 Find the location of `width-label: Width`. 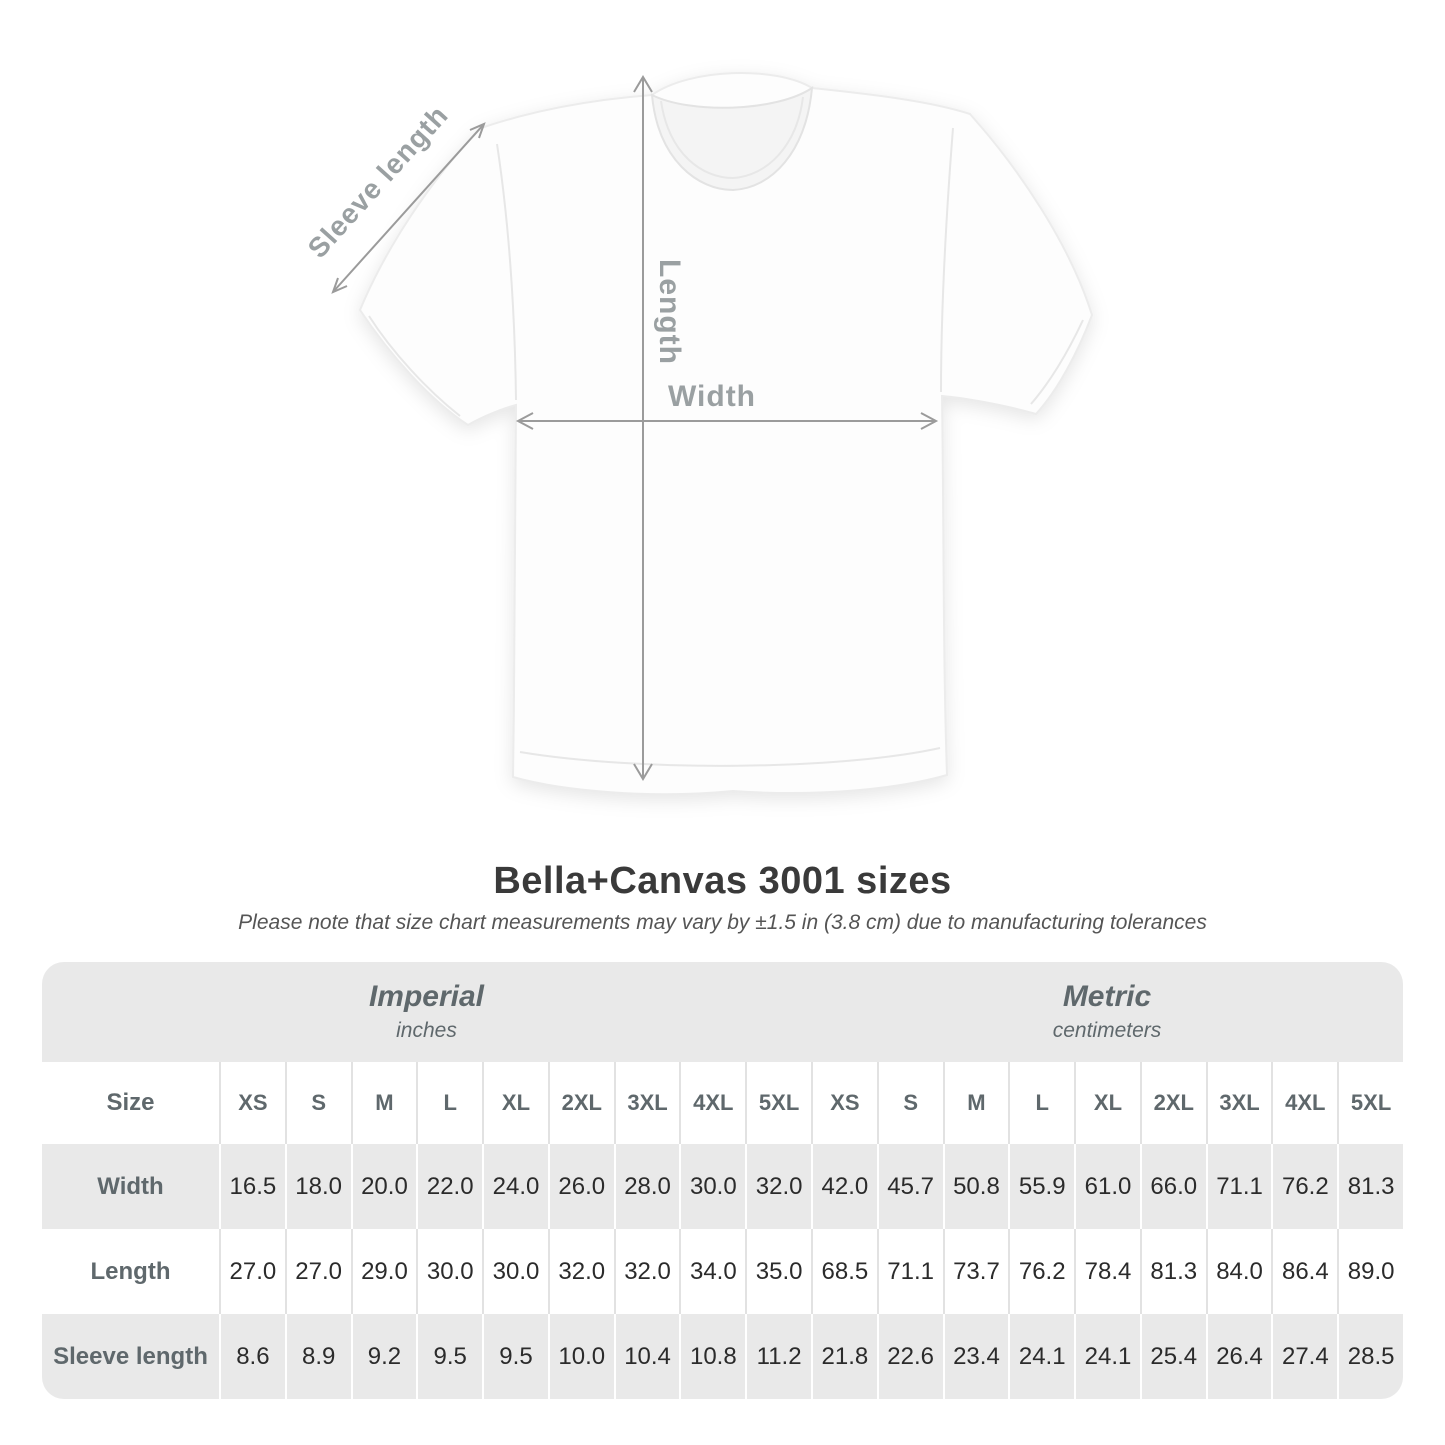

width-label: Width is located at coordinates (712, 396).